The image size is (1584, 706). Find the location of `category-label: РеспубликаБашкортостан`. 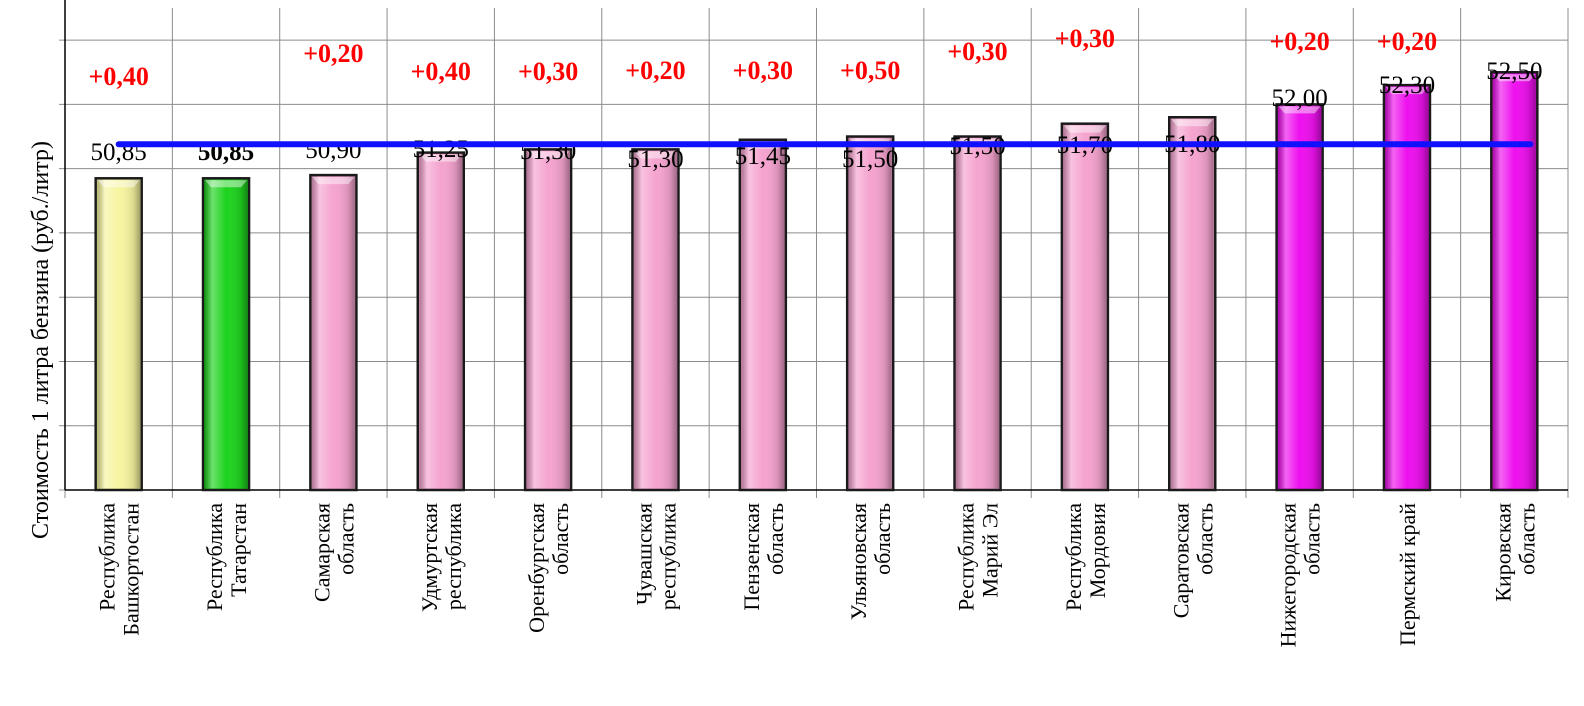

category-label: РеспубликаБашкортостан is located at coordinates (119, 569).